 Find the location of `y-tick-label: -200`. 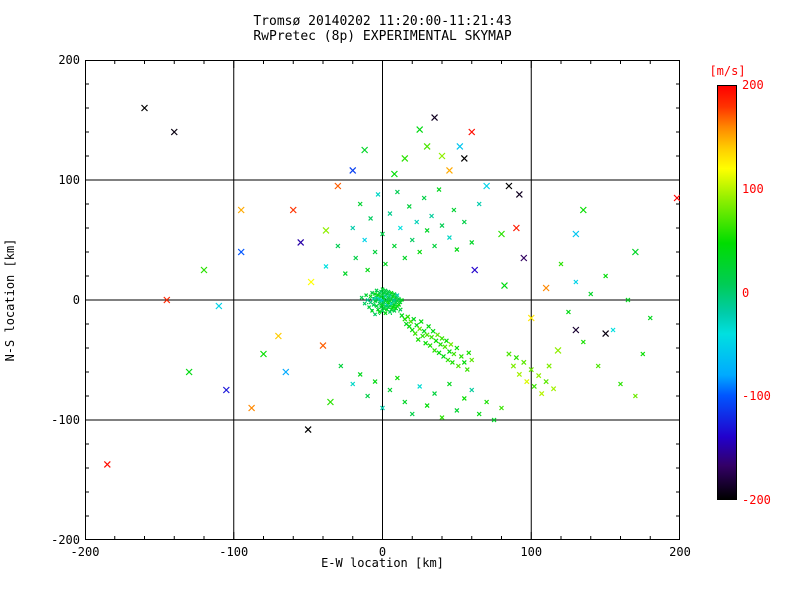

y-tick-label: -200 is located at coordinates (65, 540).